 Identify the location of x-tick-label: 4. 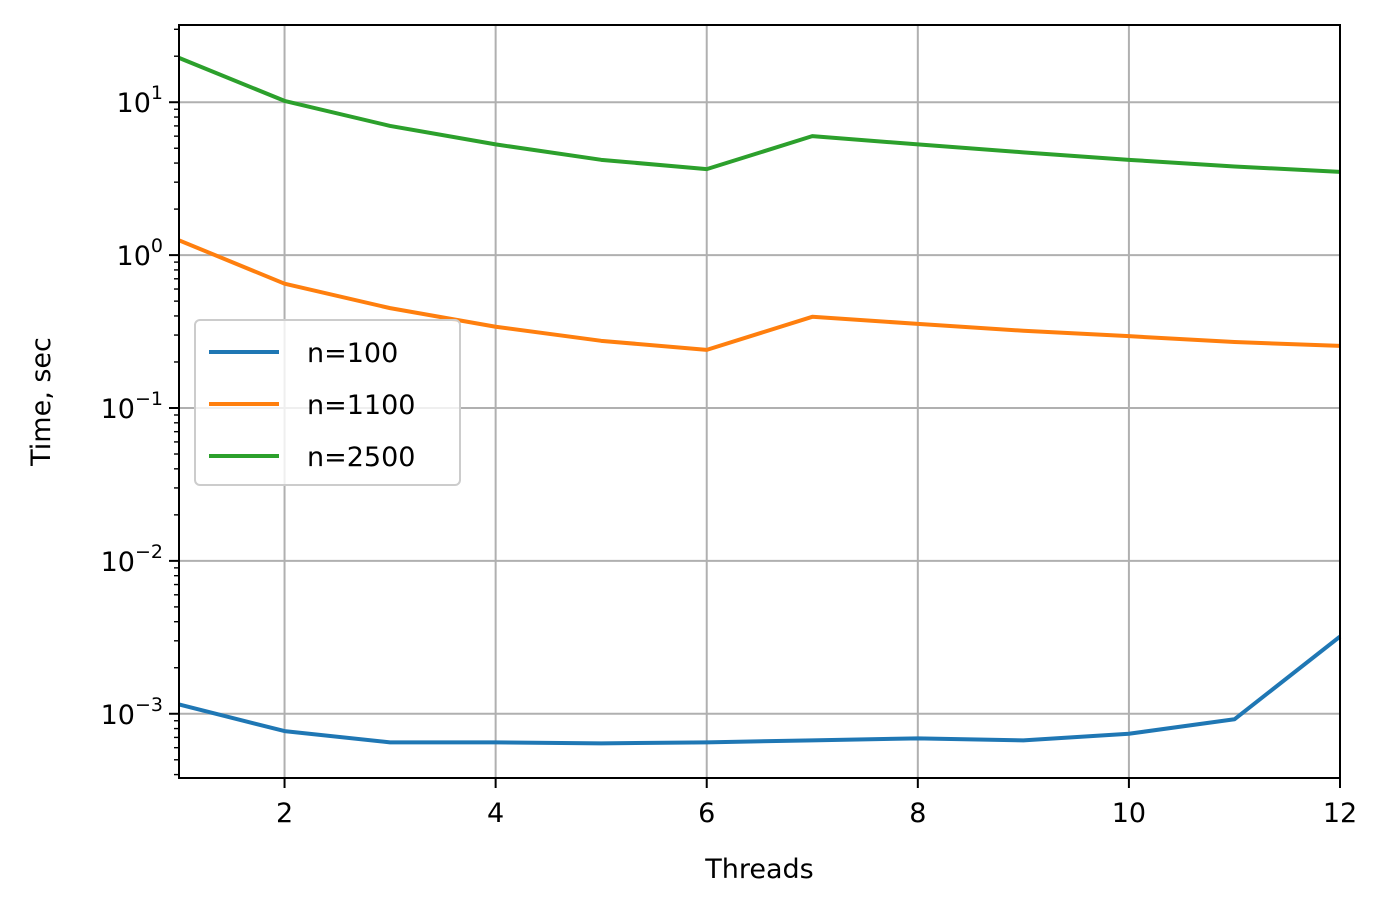
(495, 813).